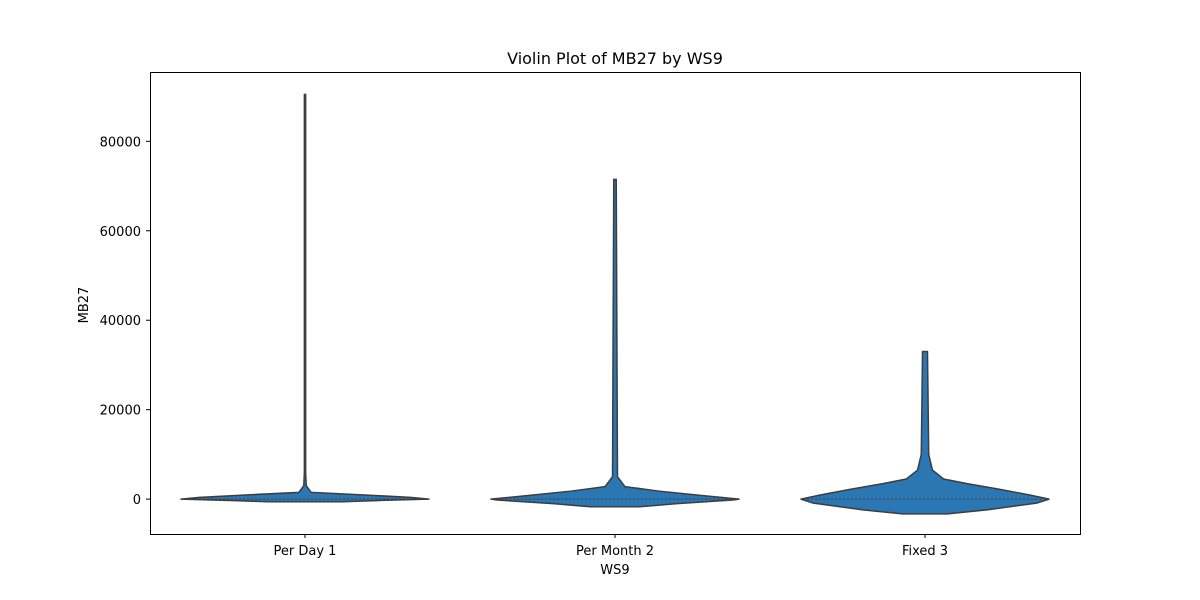  Describe the element at coordinates (305, 551) in the screenshot. I see `x-tick-label-per-day-1: Per Day 1` at that location.